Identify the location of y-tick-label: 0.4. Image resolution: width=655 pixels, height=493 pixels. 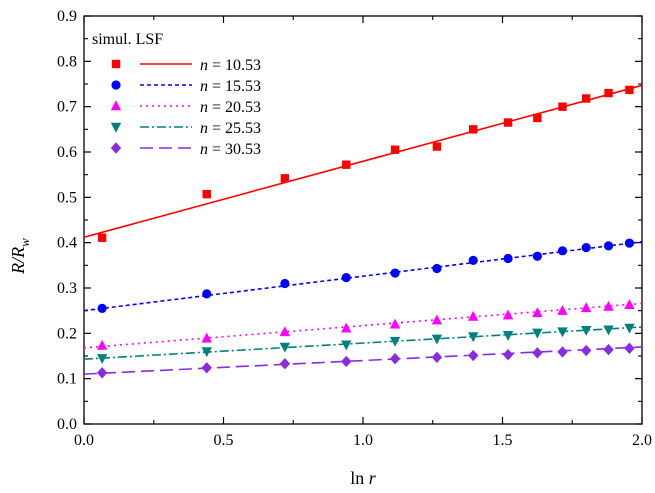
(67, 243).